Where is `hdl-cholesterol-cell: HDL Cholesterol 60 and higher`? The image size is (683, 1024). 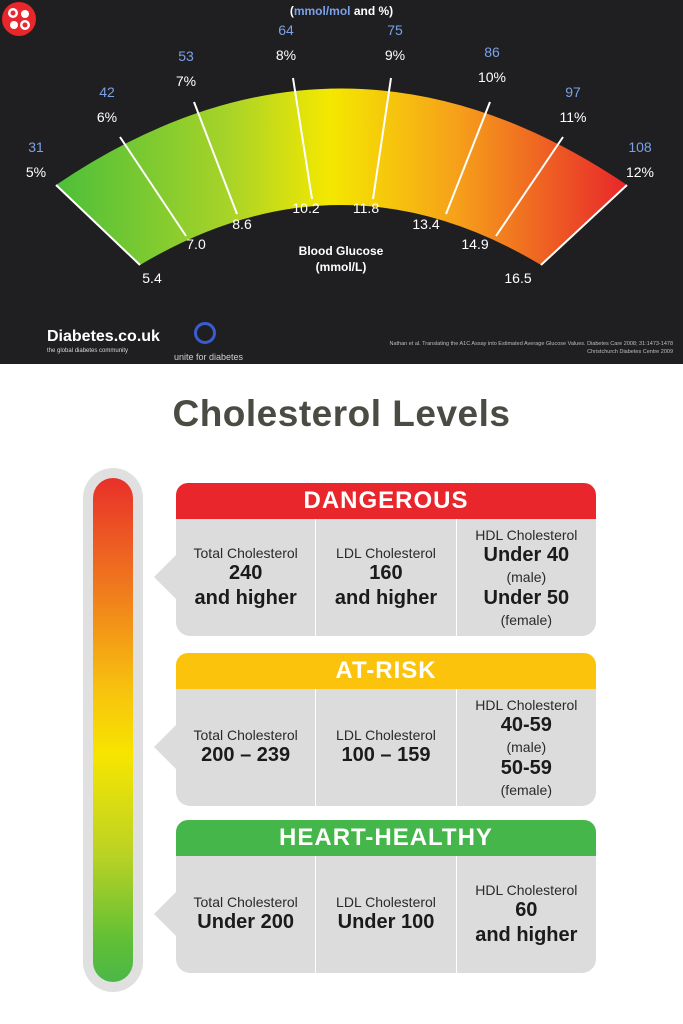
hdl-cholesterol-cell: HDL Cholesterol 60 and higher is located at coordinates (525, 914).